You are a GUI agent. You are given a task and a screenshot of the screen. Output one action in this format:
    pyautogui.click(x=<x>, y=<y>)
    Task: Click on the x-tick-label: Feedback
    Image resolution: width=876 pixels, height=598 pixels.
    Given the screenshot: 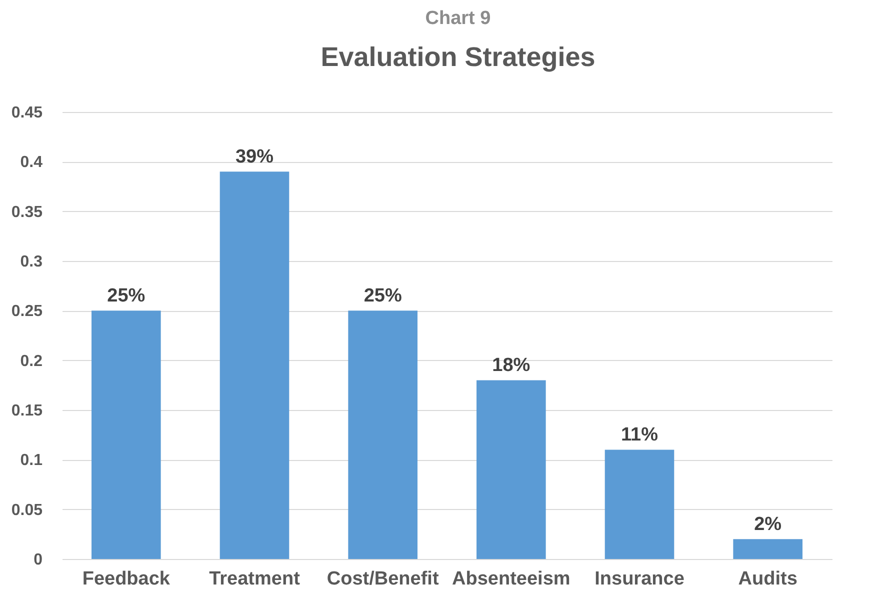 What is the action you would take?
    pyautogui.click(x=126, y=579)
    